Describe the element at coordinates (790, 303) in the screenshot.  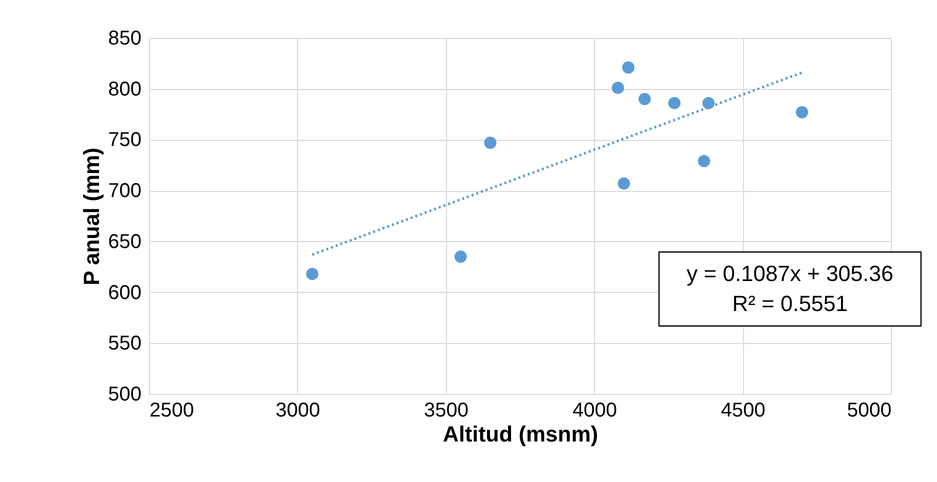
I see `annotation: R² = 0.5551` at that location.